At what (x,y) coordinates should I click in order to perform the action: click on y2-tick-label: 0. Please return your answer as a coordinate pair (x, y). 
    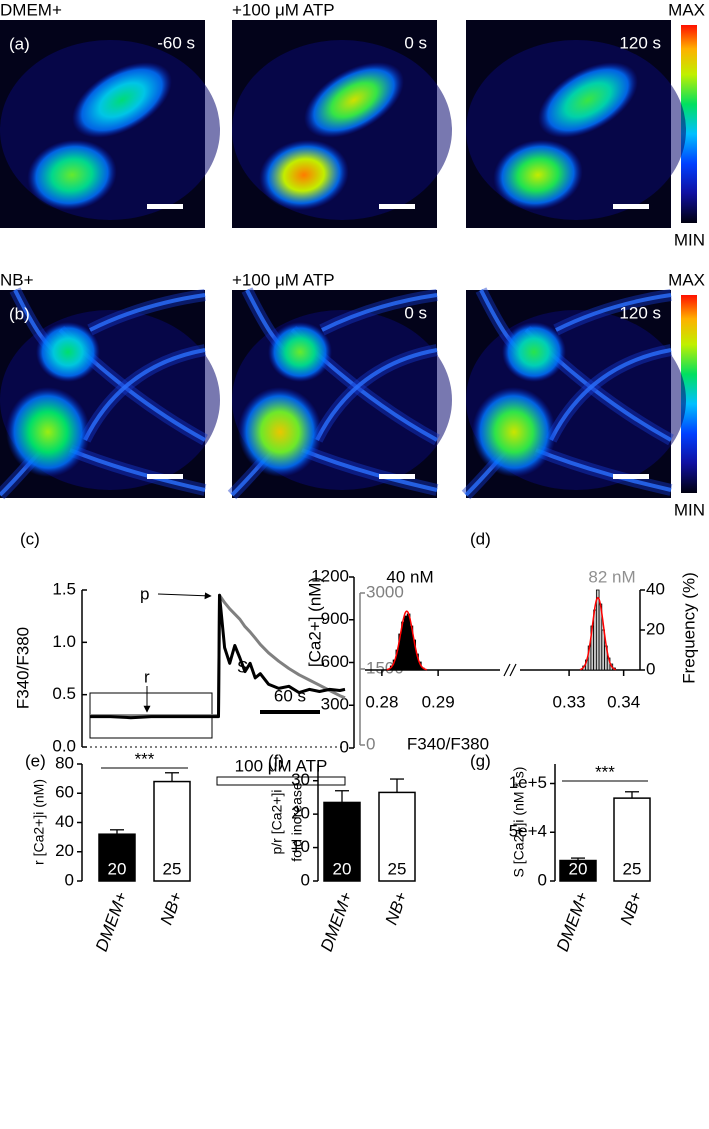
    Looking at the image, I should click on (344, 746).